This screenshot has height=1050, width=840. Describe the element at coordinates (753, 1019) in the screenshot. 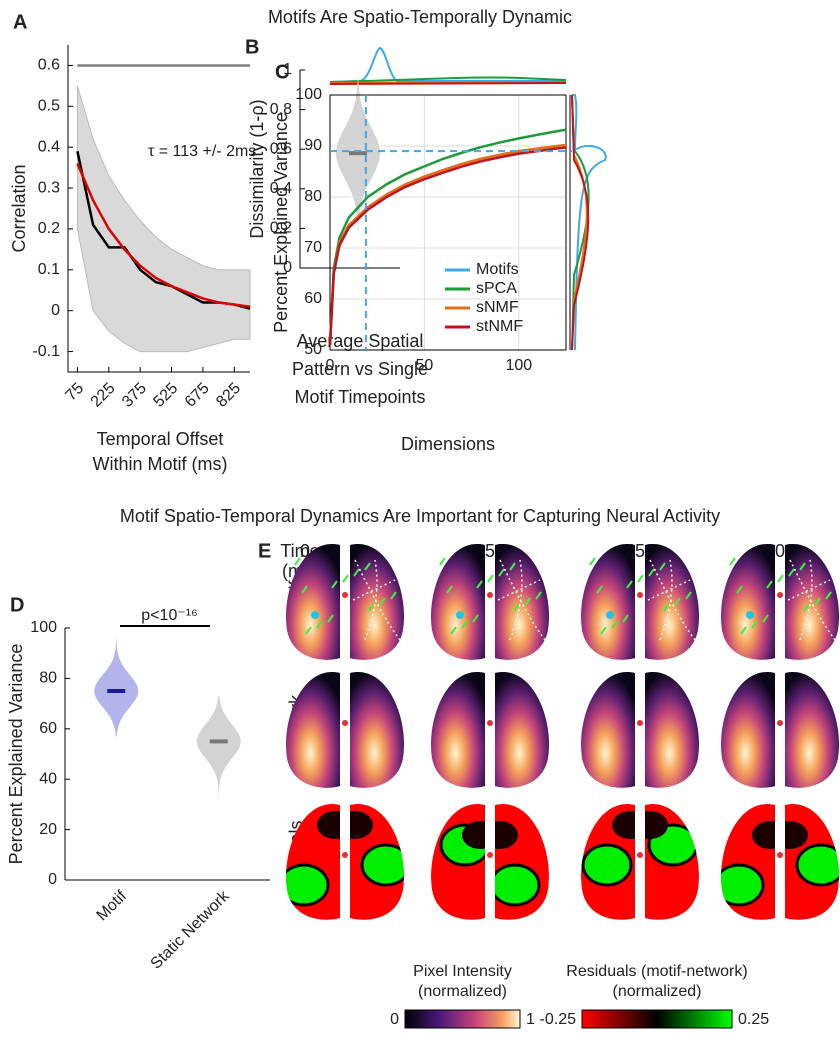

I see `colorbar-max: 0.25` at that location.